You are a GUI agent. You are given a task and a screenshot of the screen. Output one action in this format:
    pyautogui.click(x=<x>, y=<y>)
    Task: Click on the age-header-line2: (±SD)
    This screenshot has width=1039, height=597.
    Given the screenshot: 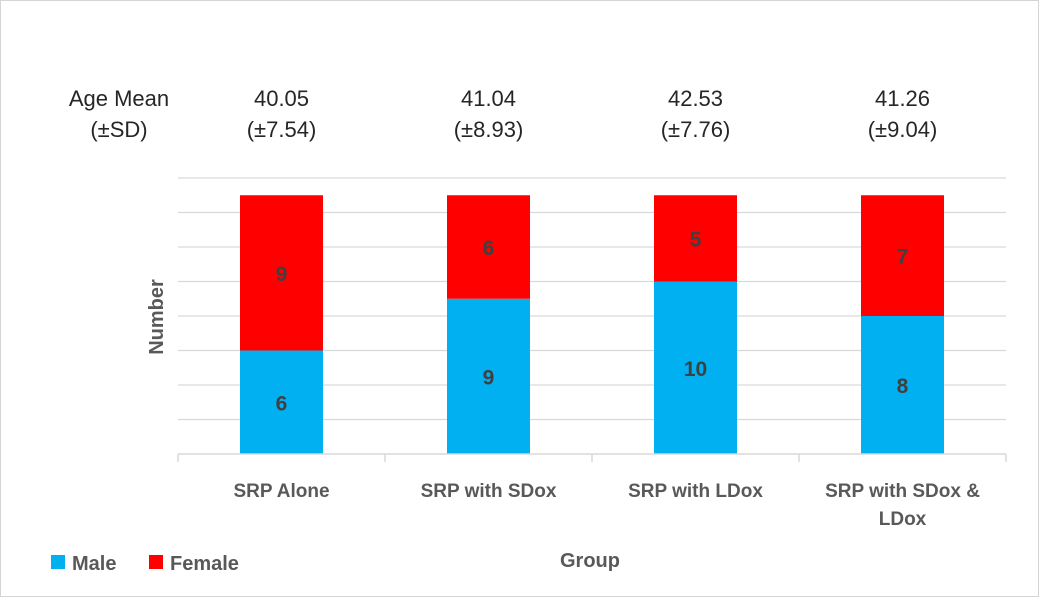 What is the action you would take?
    pyautogui.click(x=118, y=129)
    